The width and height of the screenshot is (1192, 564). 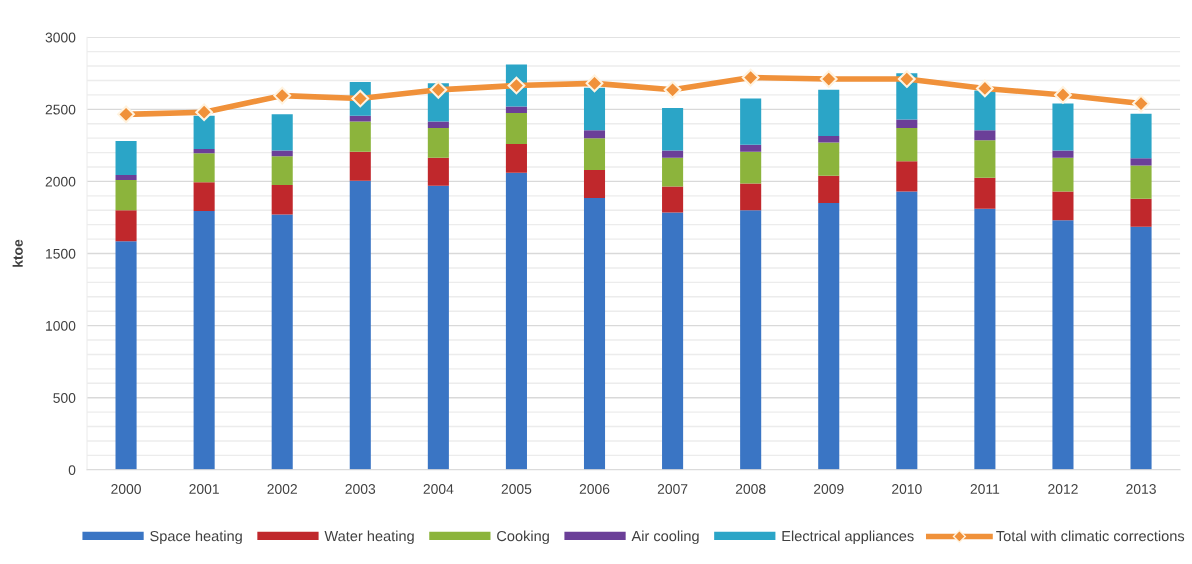 What do you see at coordinates (848, 537) in the screenshot?
I see `legend-label: Electrical appliances` at bounding box center [848, 537].